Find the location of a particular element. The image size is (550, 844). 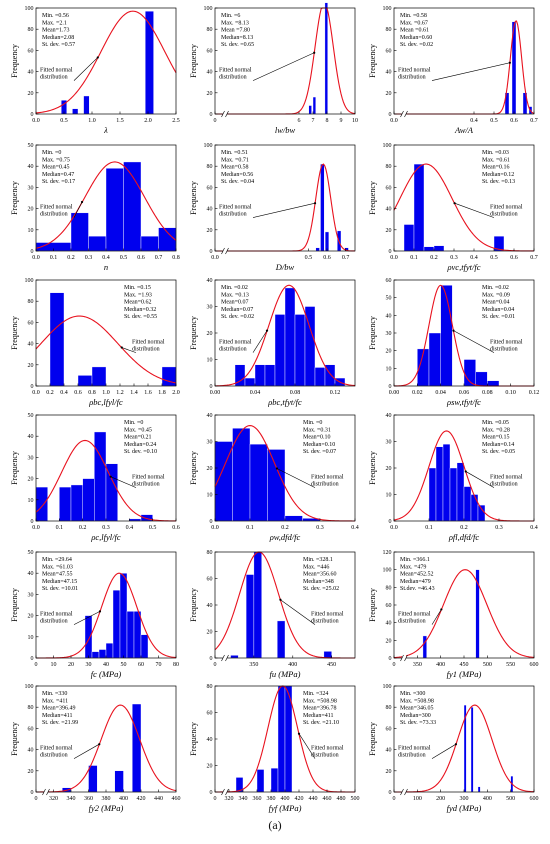

stat-line: St. dev. =0.13 is located at coordinates (498, 182).